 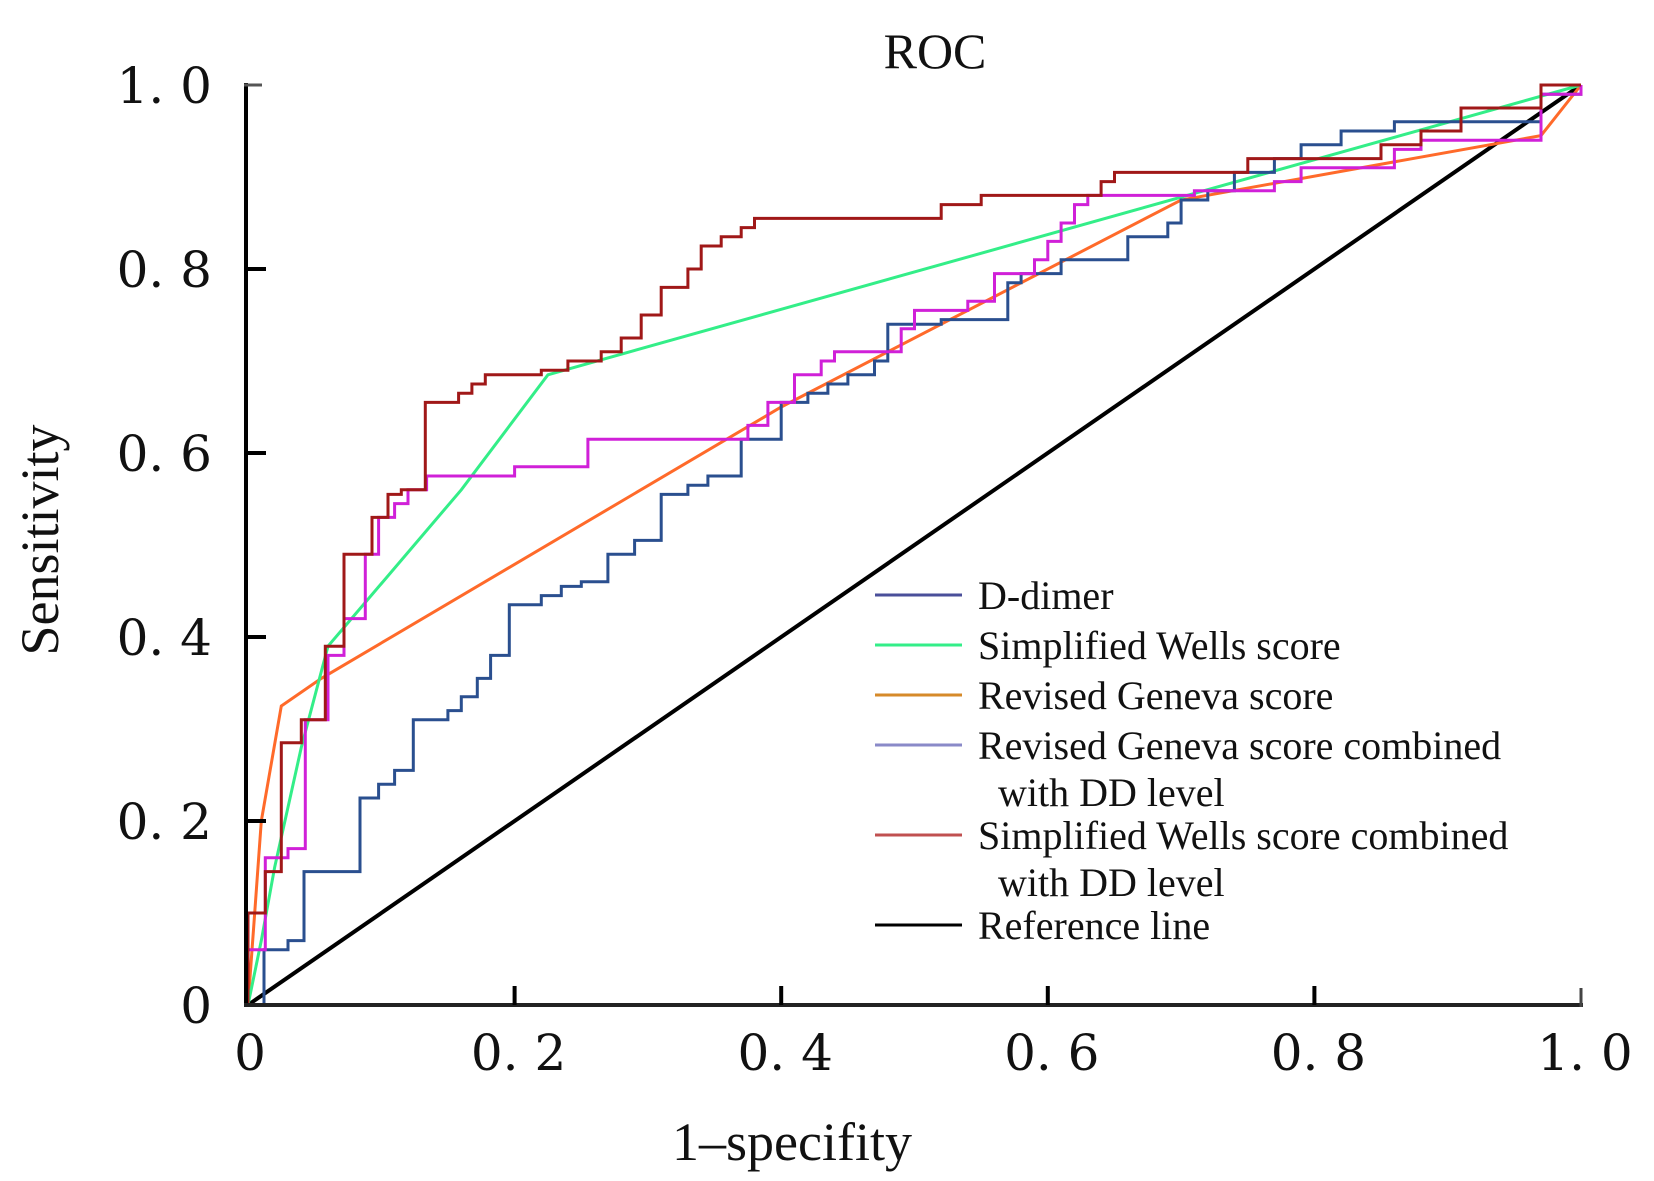 I want to click on y-tick-label: 0, so click(x=196, y=1006).